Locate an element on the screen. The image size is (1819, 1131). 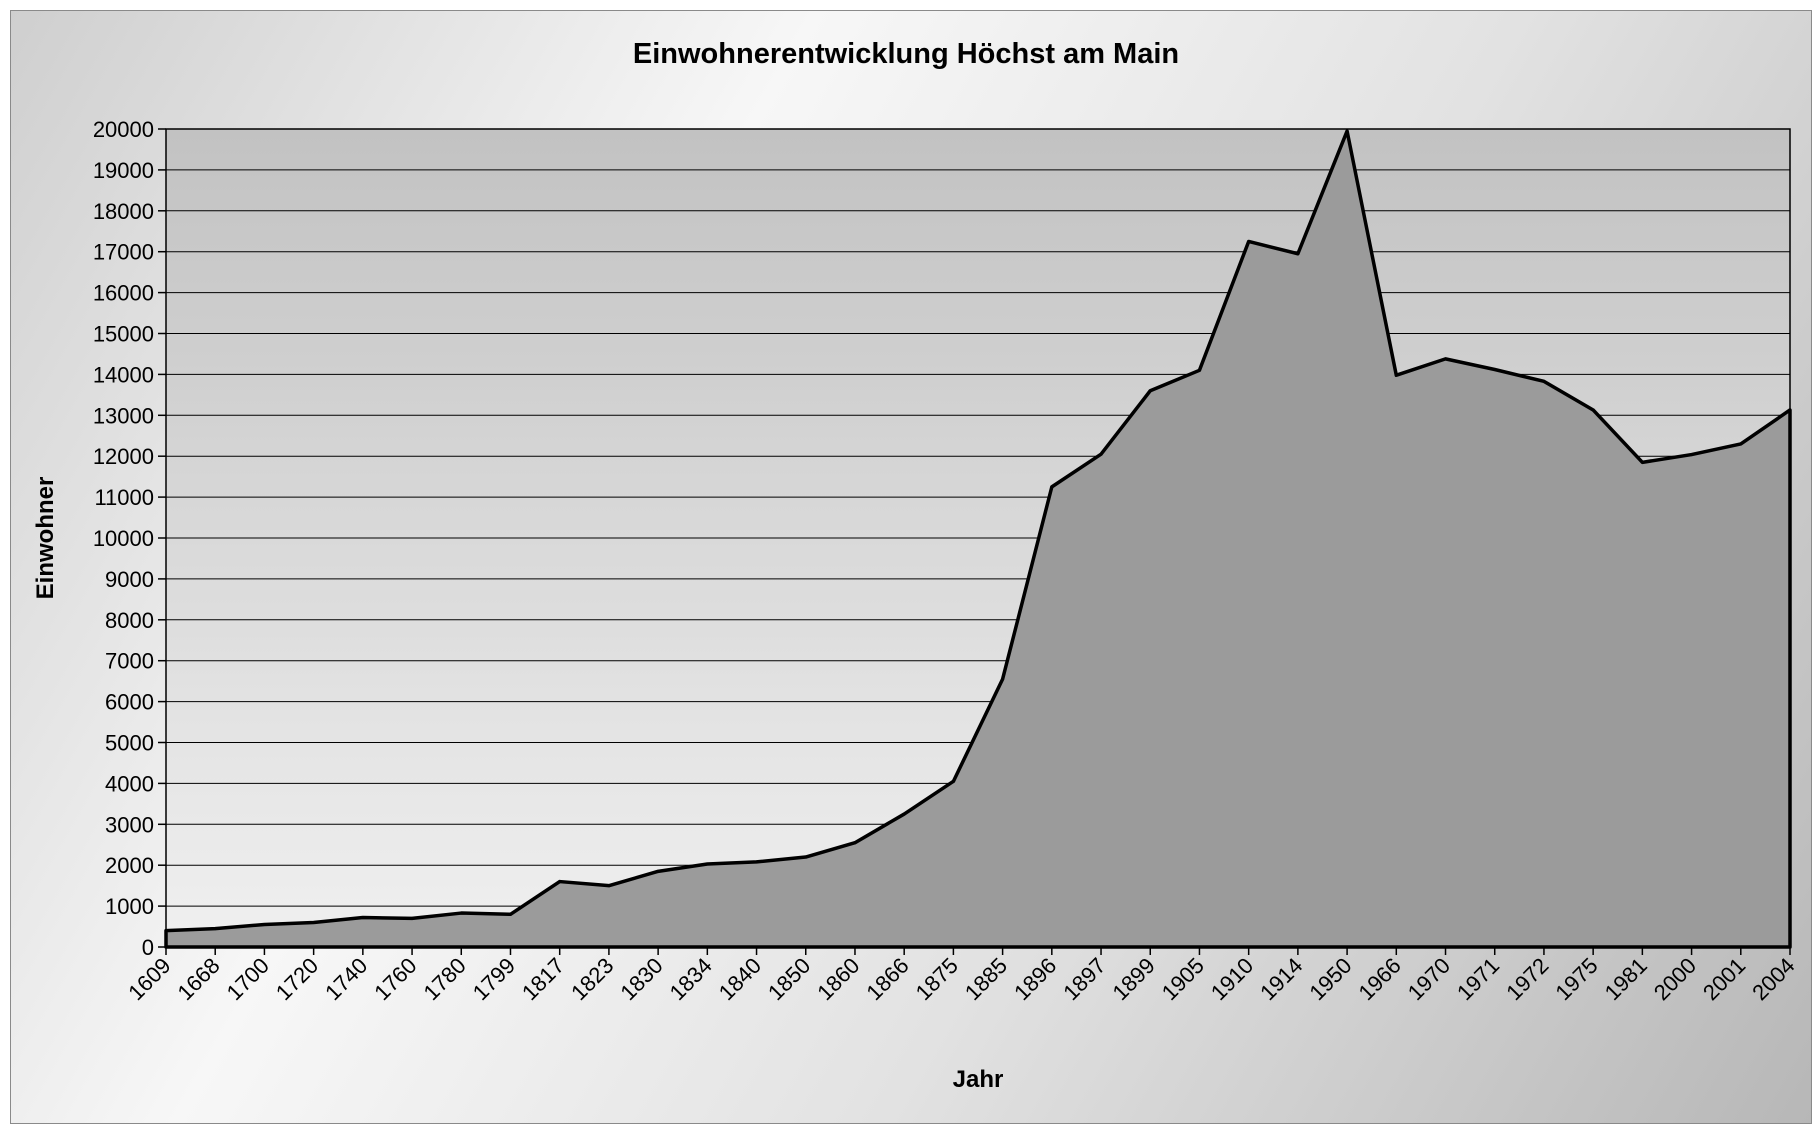
x-tick-label-1905: 1905 is located at coordinates (1183, 979).